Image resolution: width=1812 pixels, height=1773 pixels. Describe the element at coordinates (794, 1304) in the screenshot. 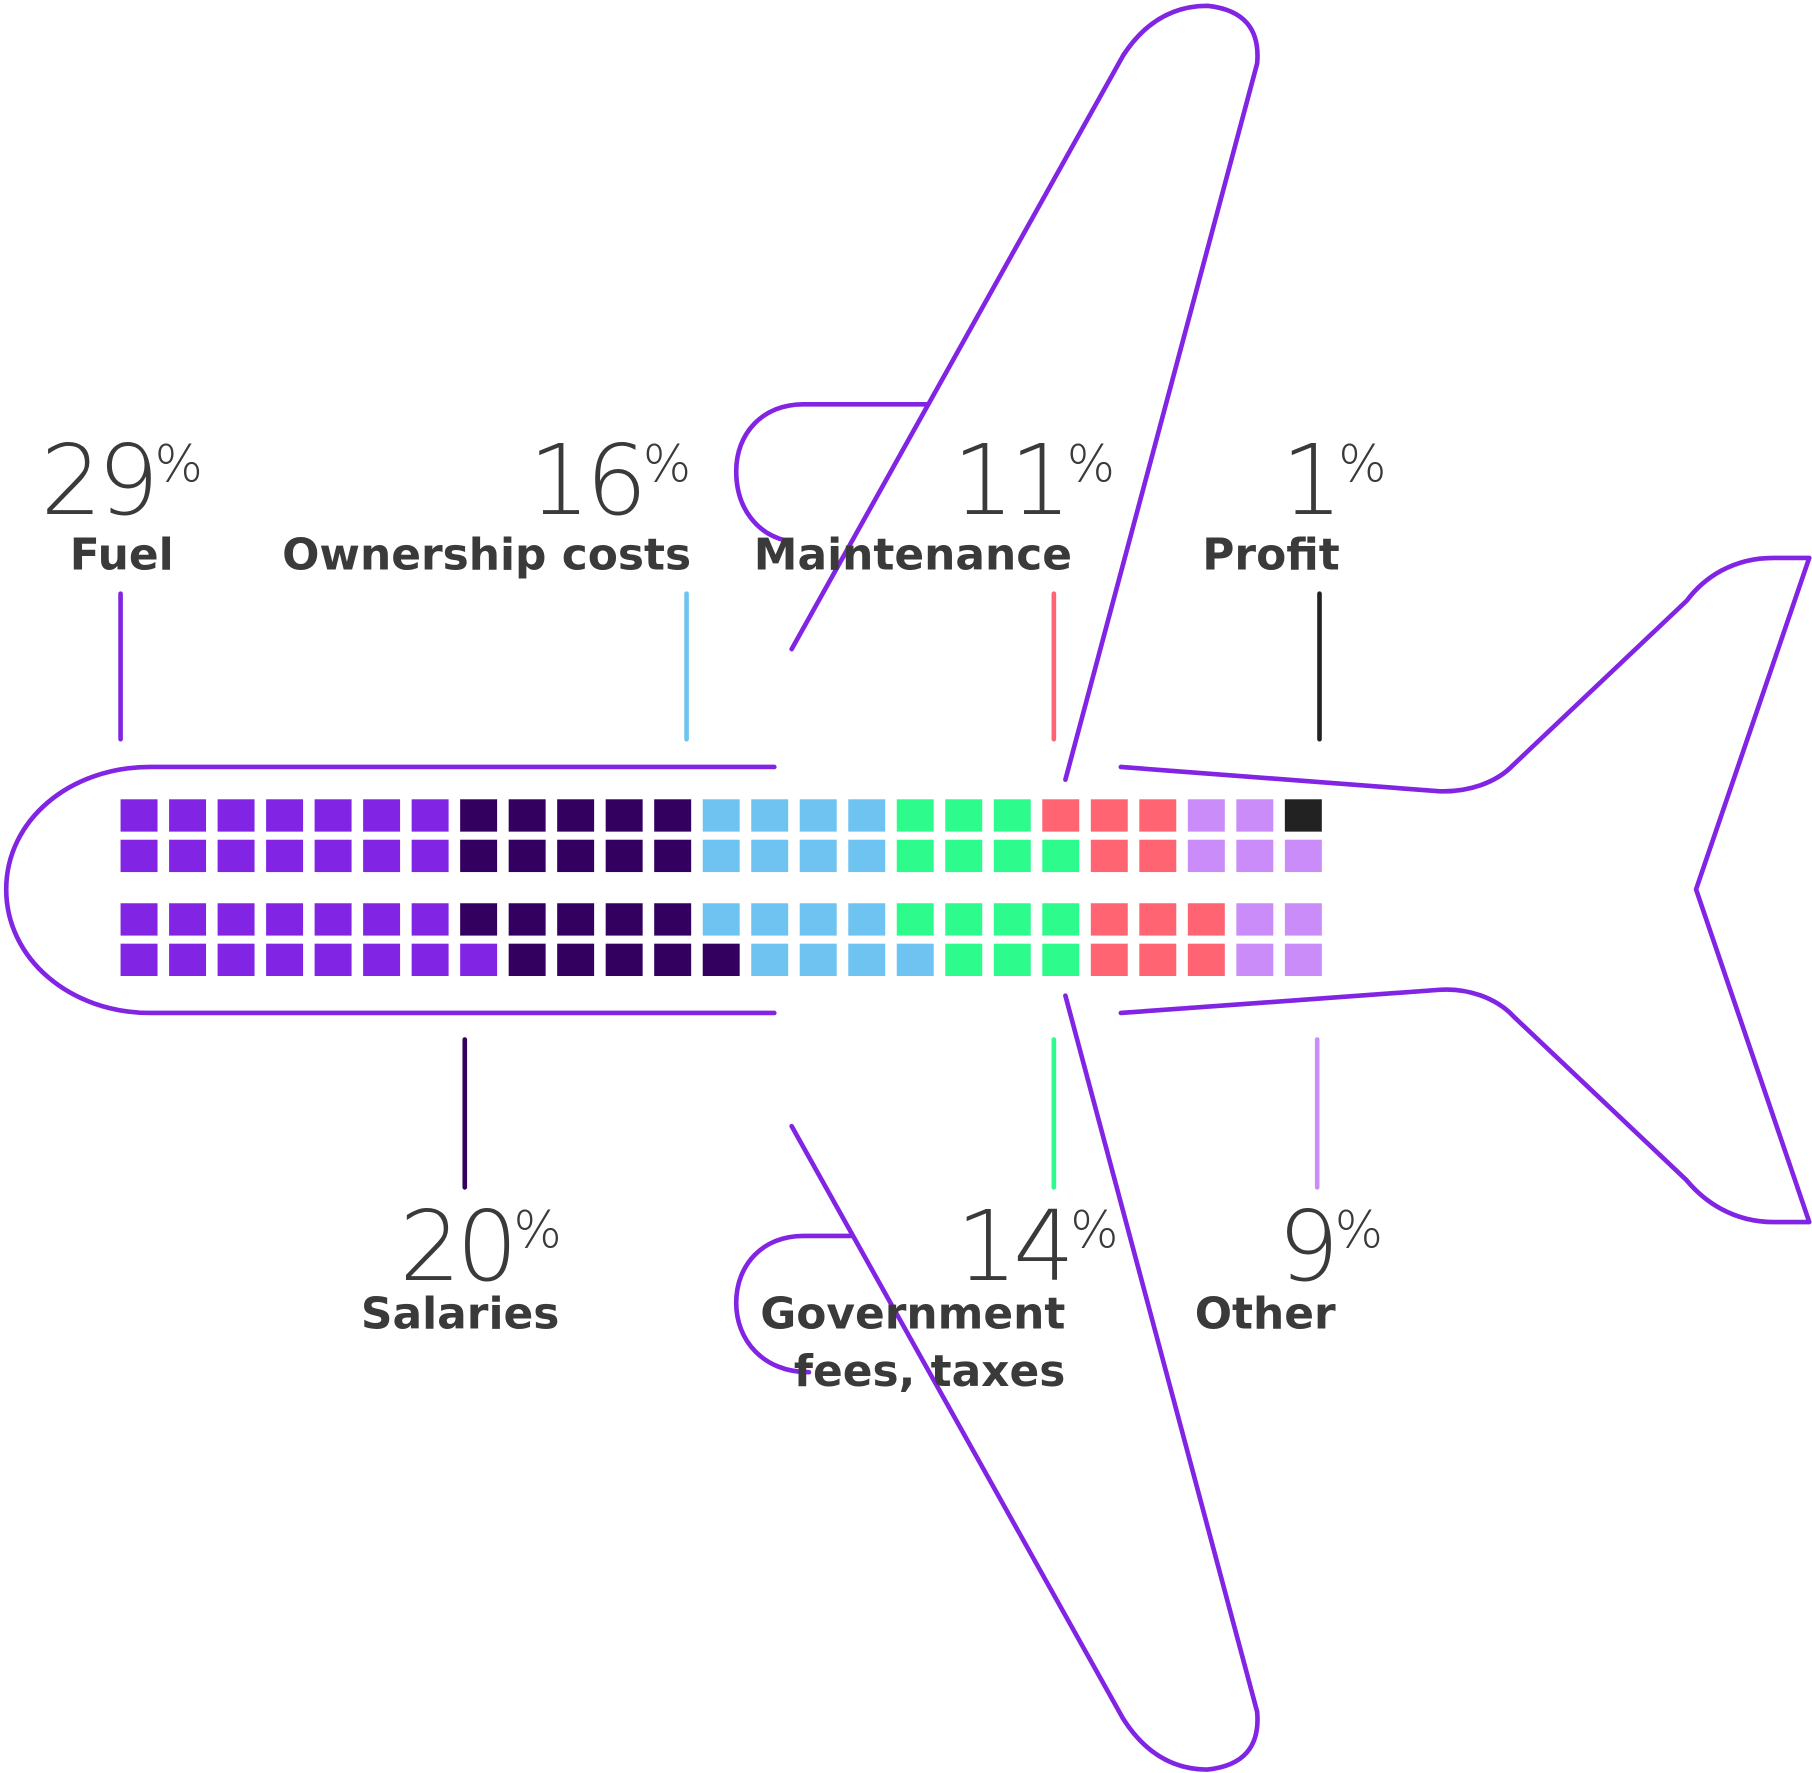

I see `bottom-engine` at that location.